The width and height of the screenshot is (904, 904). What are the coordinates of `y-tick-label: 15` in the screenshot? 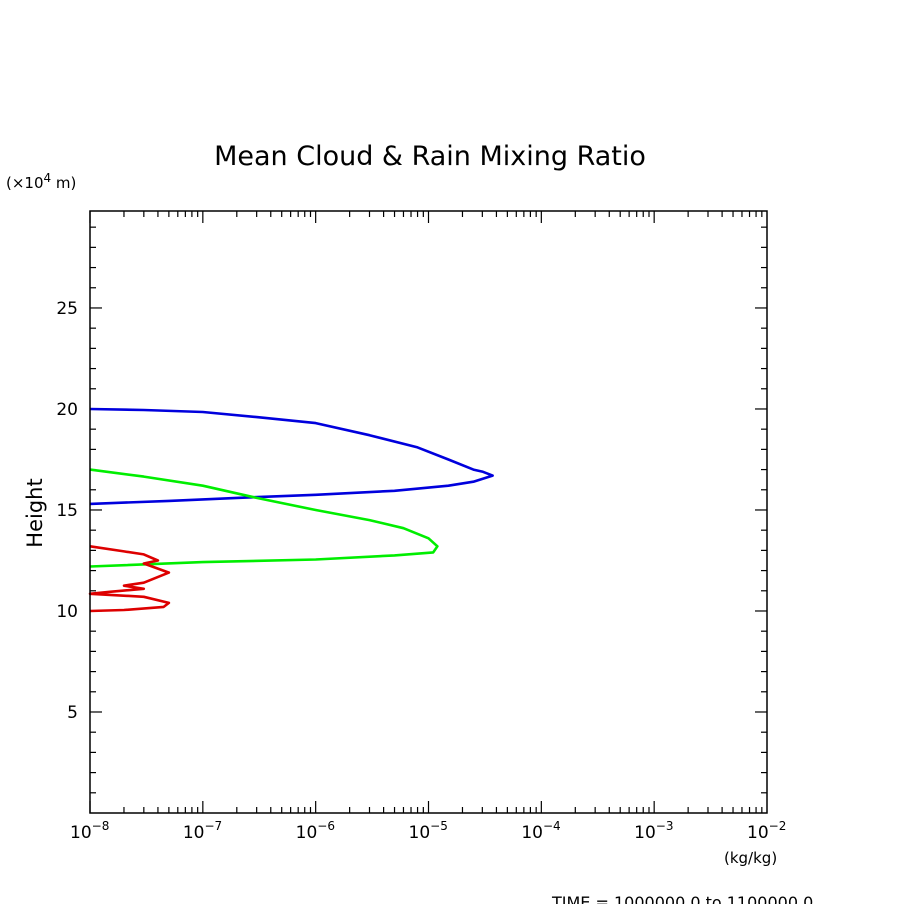 It's located at (67, 511).